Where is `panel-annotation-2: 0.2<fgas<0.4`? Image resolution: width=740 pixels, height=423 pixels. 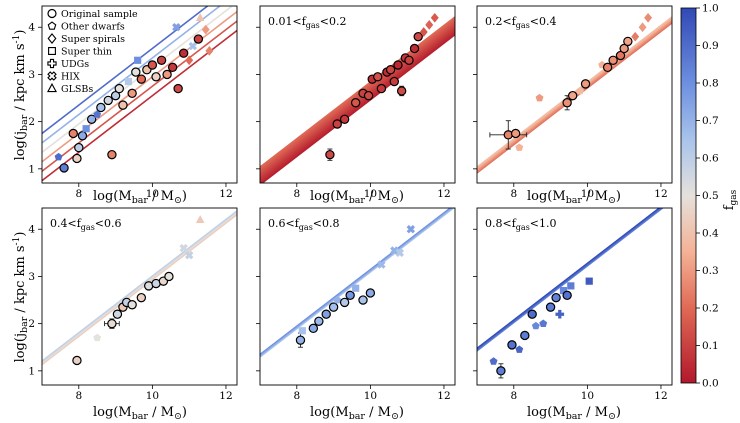 panel-annotation-2: 0.2<fgas<0.4 is located at coordinates (521, 22).